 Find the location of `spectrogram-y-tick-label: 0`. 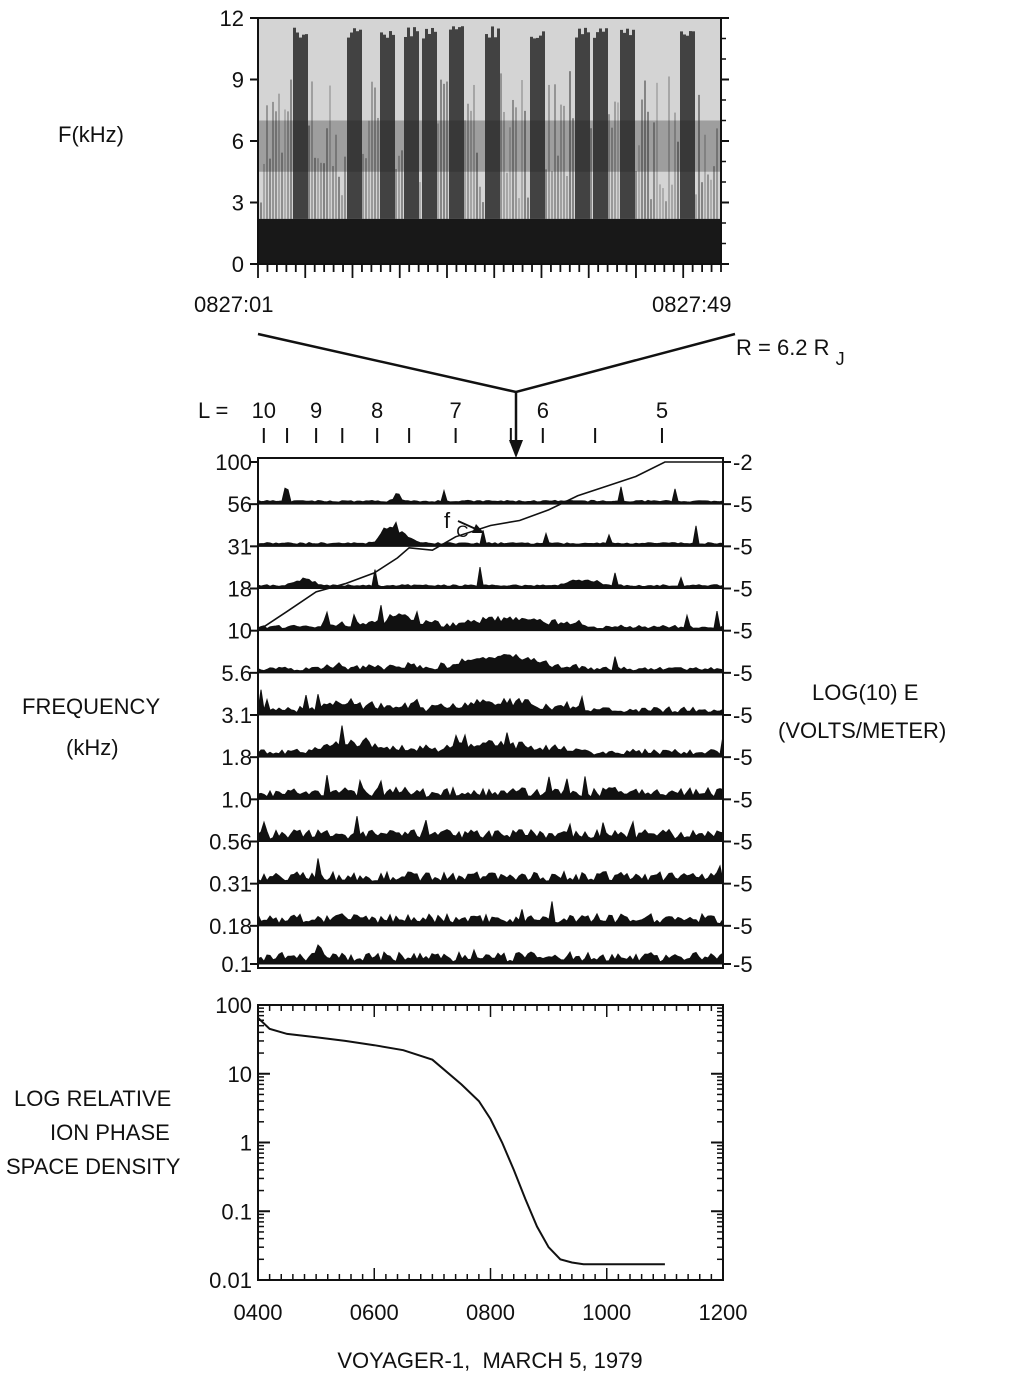

spectrogram-y-tick-label: 0 is located at coordinates (238, 264).